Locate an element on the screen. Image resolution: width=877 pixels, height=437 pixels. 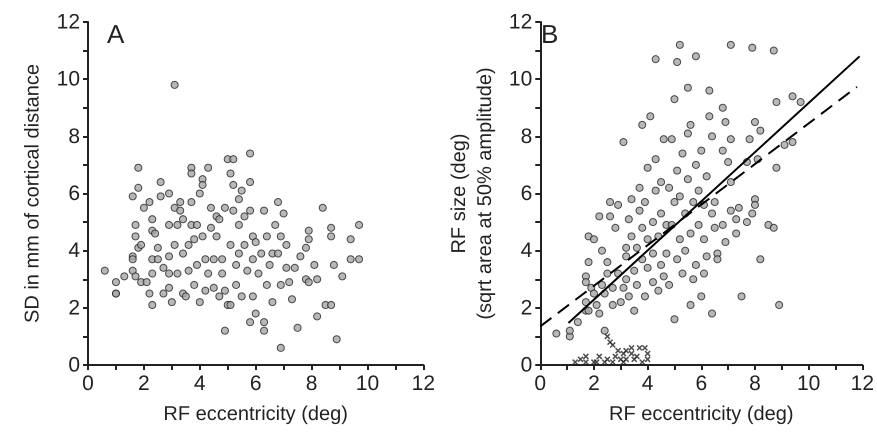
chart-title: A is located at coordinates (116, 34).